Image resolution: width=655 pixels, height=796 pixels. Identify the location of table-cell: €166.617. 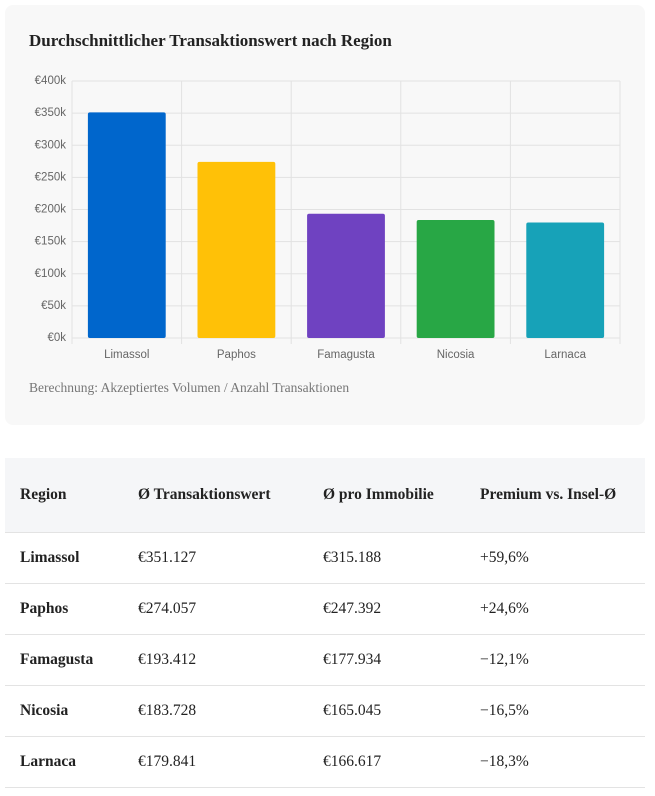
(386, 762).